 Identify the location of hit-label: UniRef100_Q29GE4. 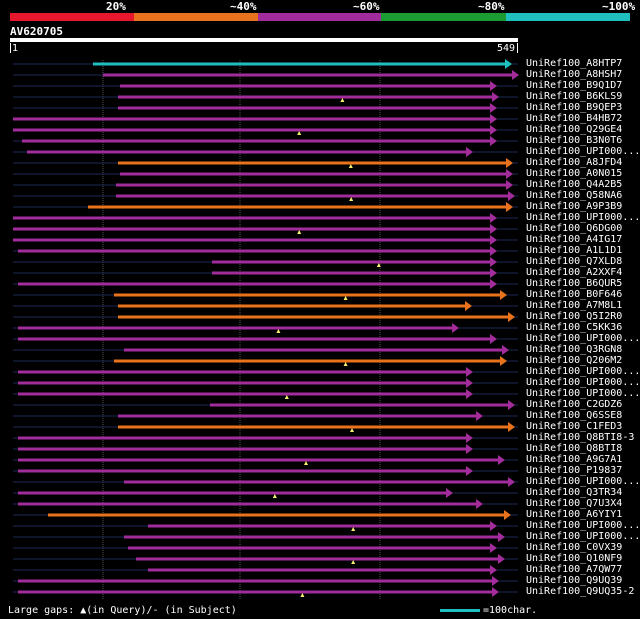
(574, 129).